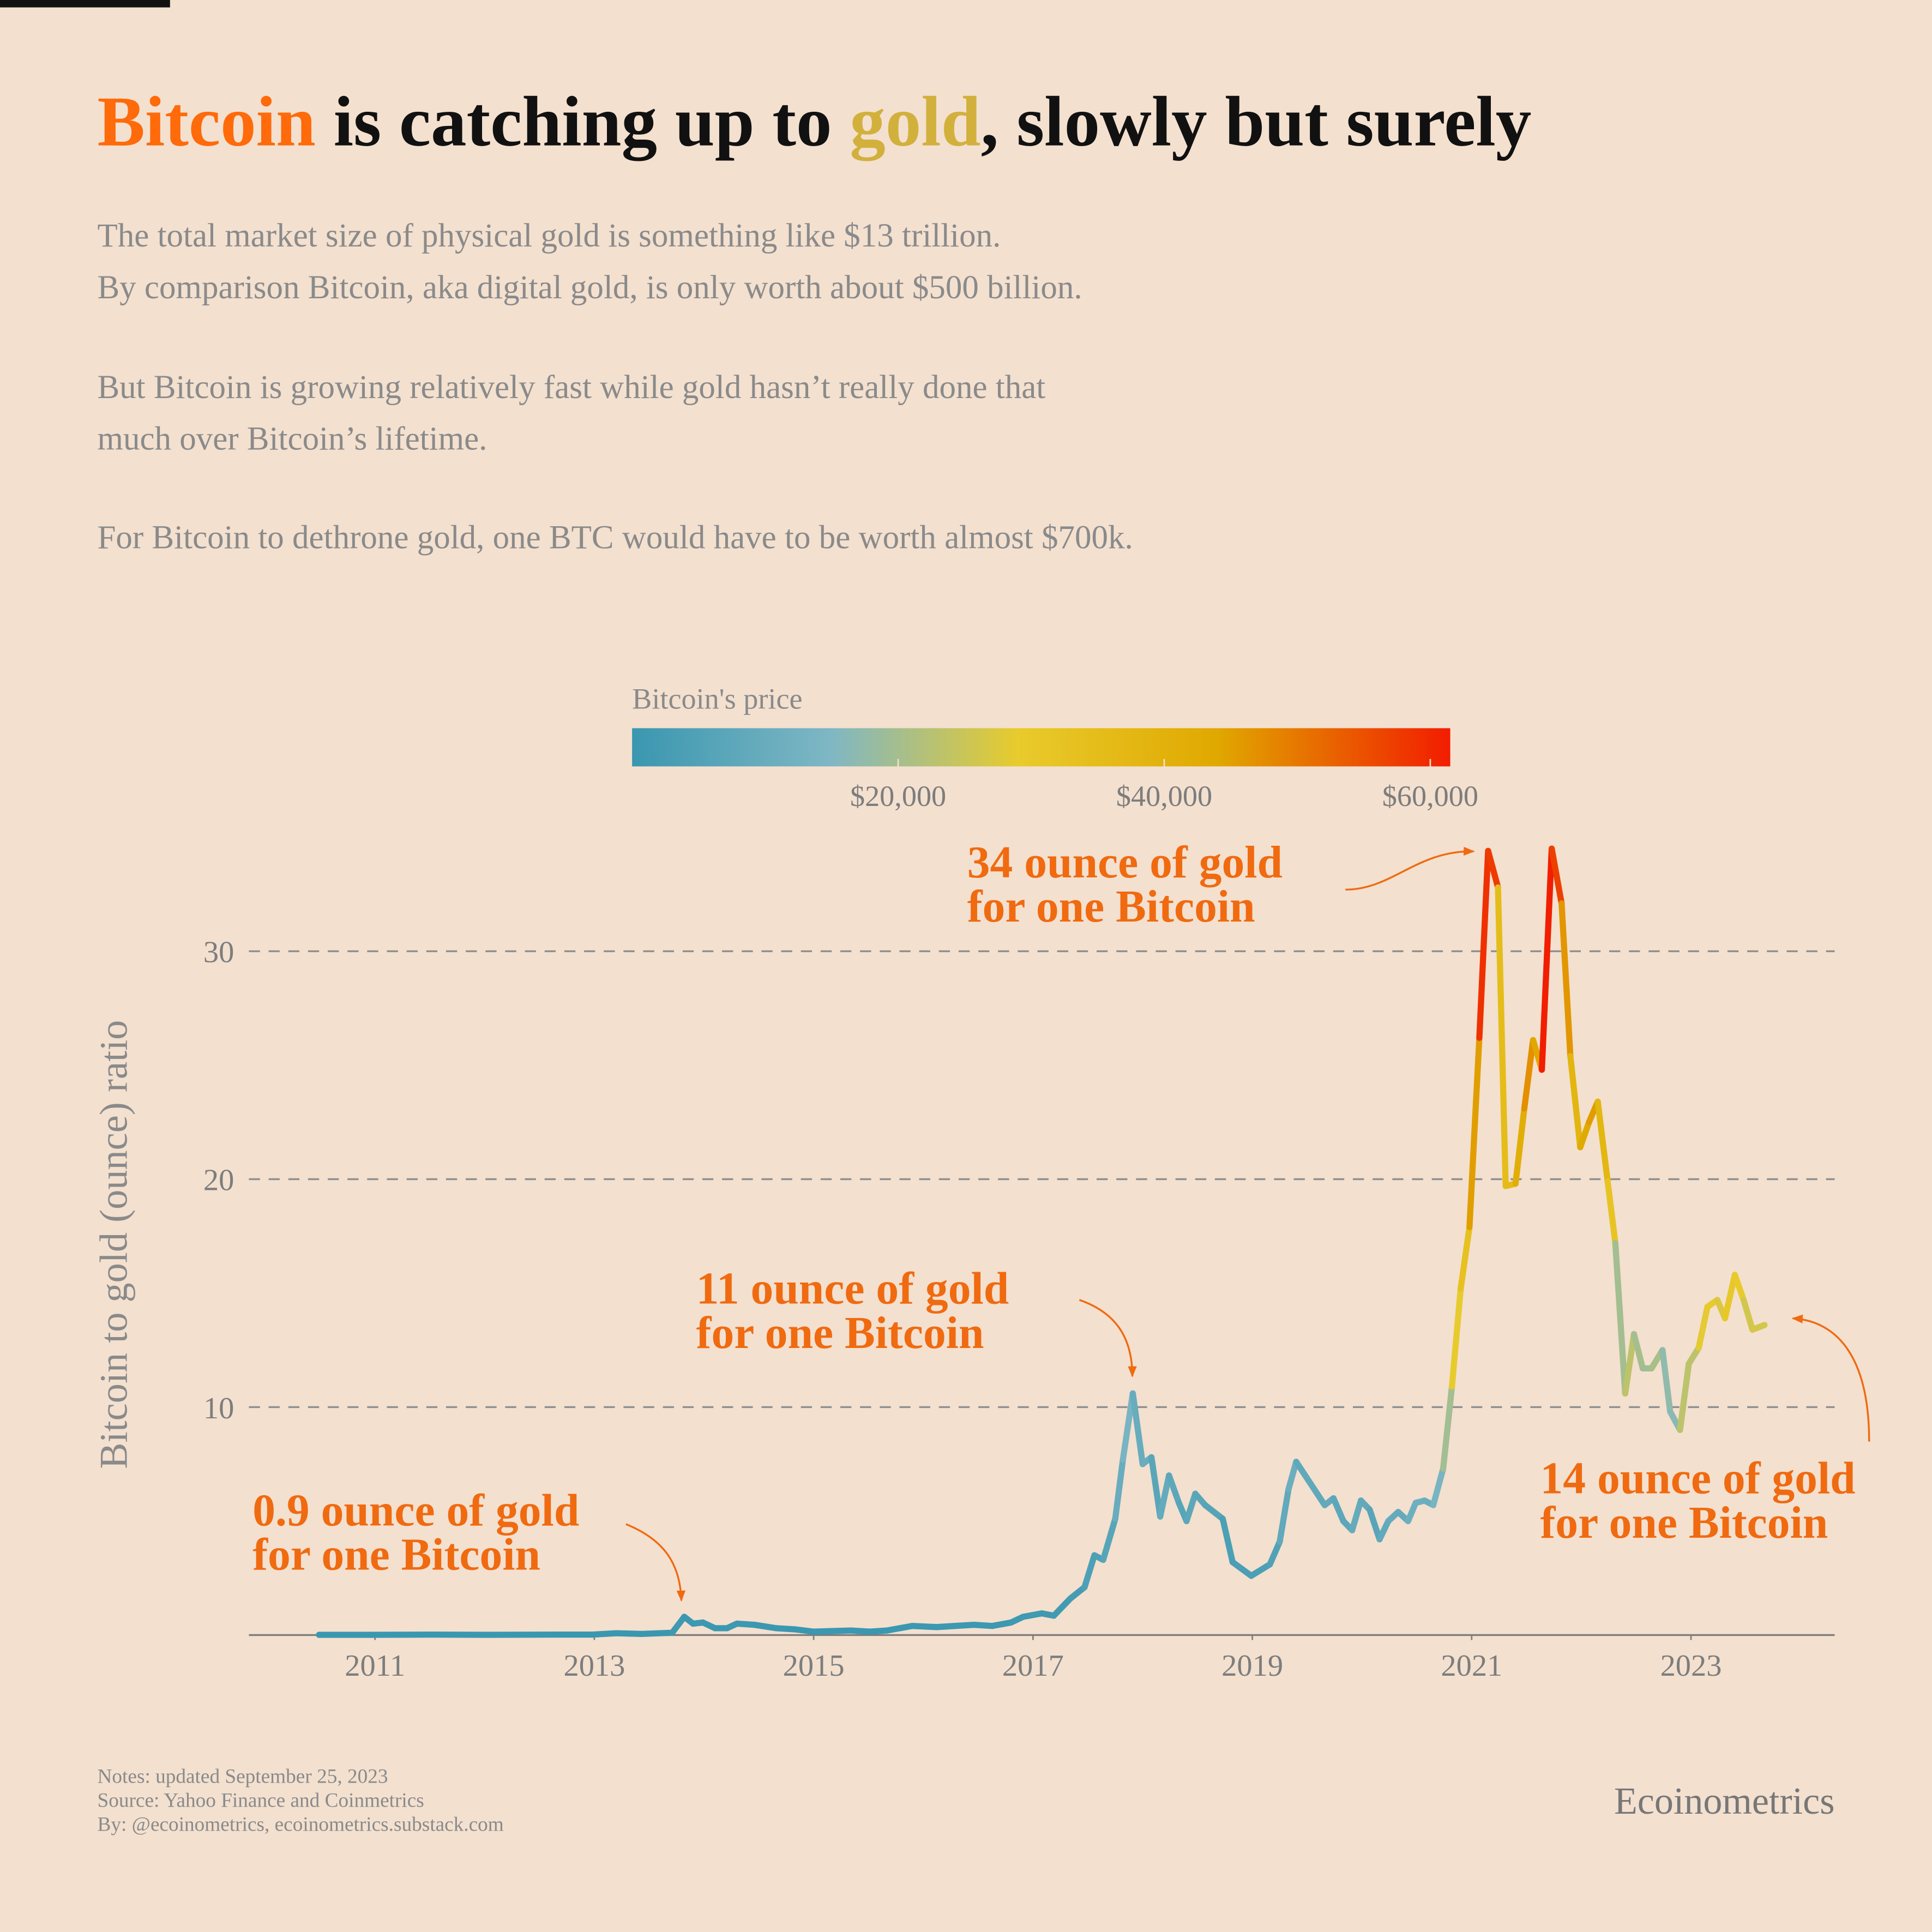 The image size is (1932, 1932). Describe the element at coordinates (218, 953) in the screenshot. I see `y-tick-label: 30` at that location.